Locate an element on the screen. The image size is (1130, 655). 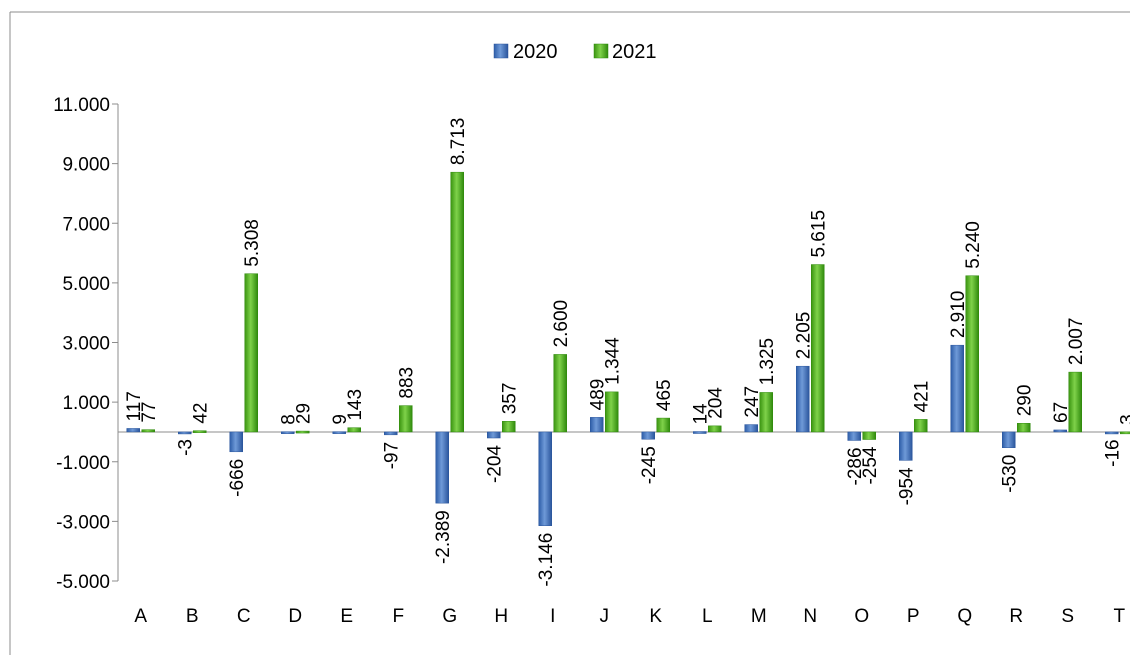
bar-2020-N is located at coordinates (803, 399).